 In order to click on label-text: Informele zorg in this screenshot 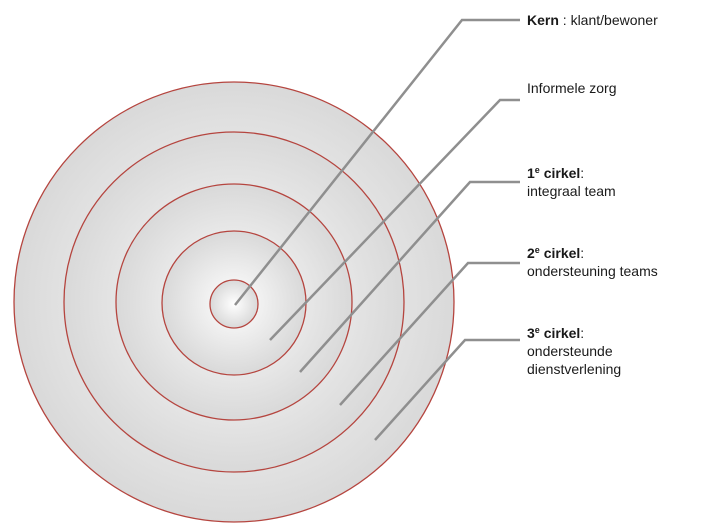, I will do `click(572, 88)`.